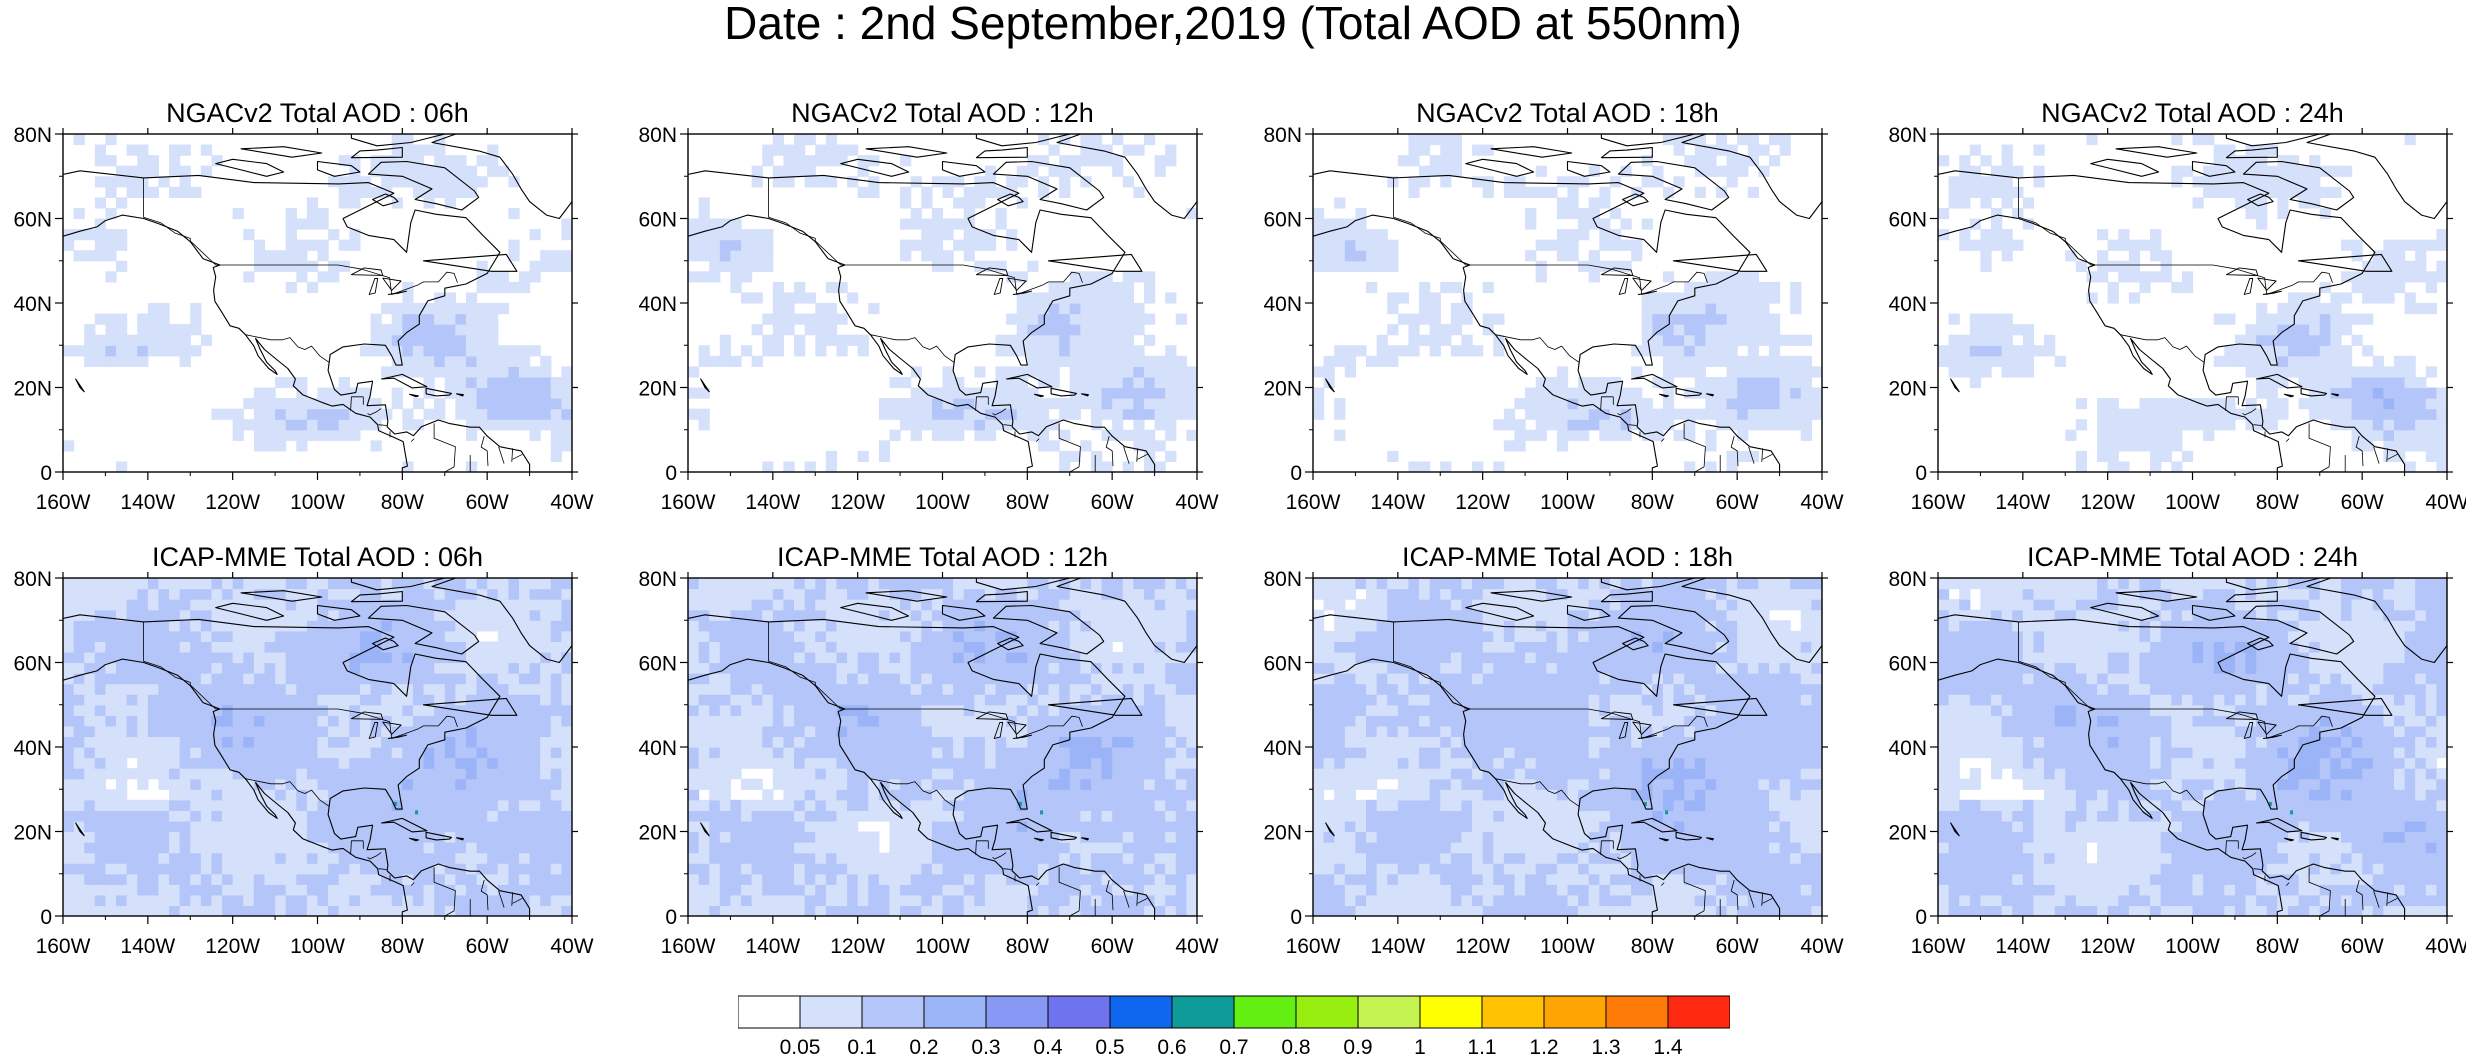  Describe the element at coordinates (985, 1046) in the screenshot. I see `colorbar-label: 0.3` at that location.